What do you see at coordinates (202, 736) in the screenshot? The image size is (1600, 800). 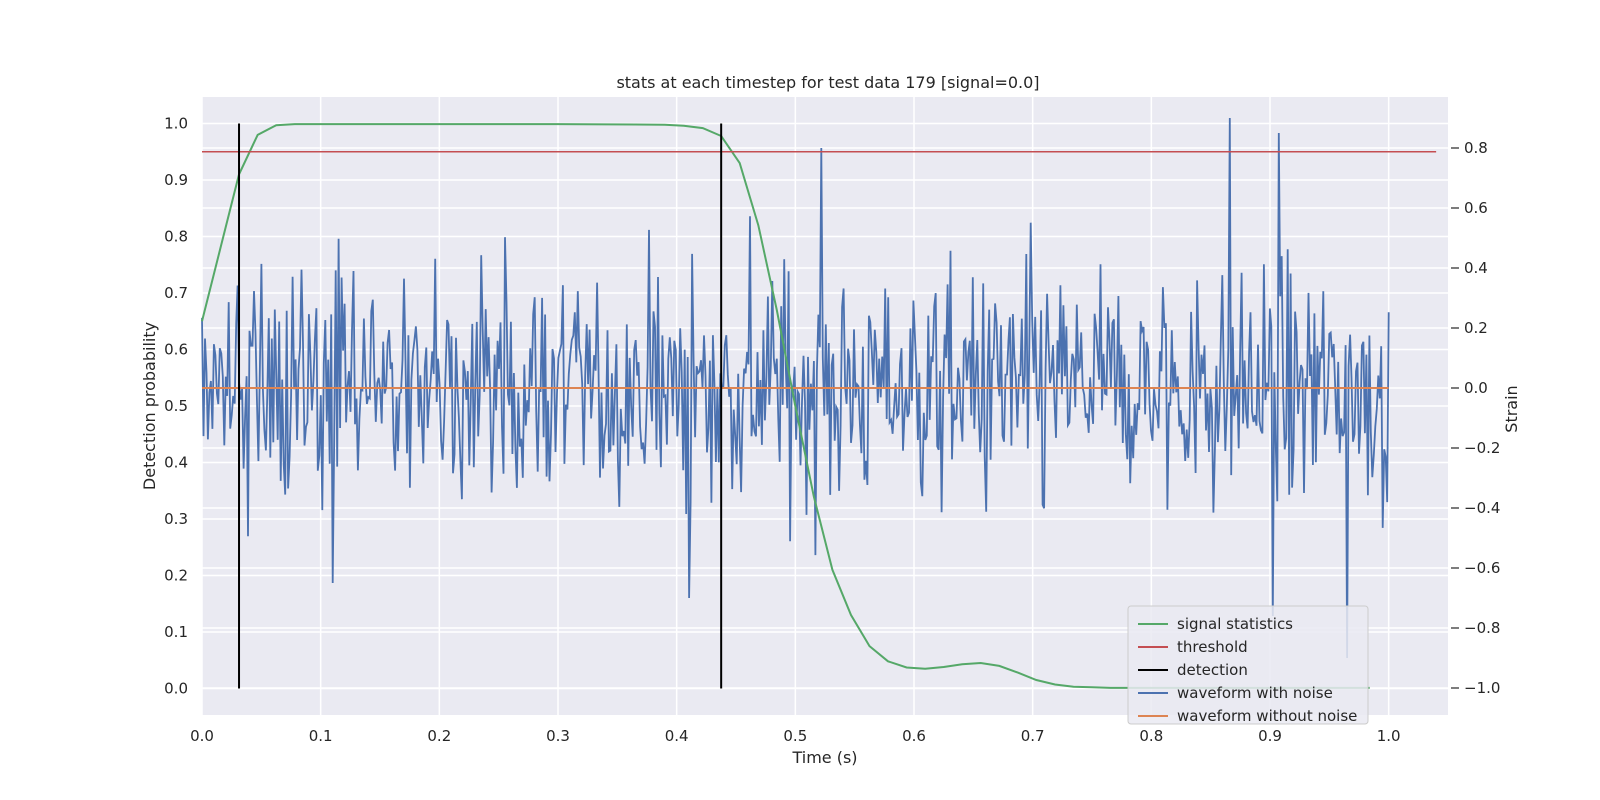 I see `x-tick-label: 0.0` at bounding box center [202, 736].